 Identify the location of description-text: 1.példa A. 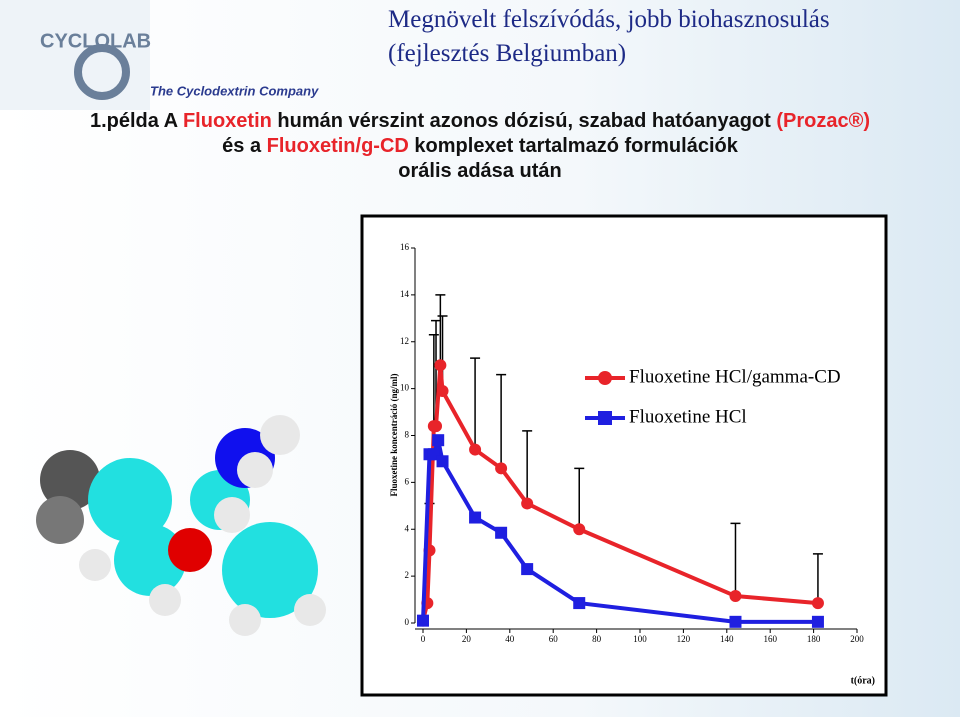
(136, 121).